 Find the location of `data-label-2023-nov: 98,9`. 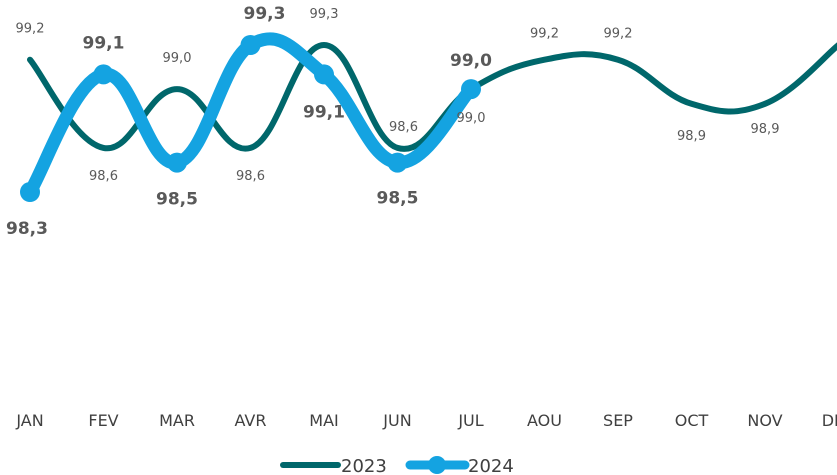

data-label-2023-nov: 98,9 is located at coordinates (765, 129).